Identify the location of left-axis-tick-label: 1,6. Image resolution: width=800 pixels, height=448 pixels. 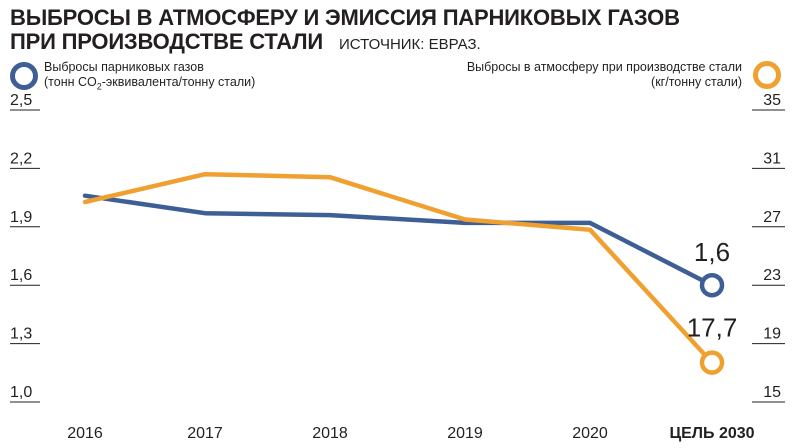
(21, 275).